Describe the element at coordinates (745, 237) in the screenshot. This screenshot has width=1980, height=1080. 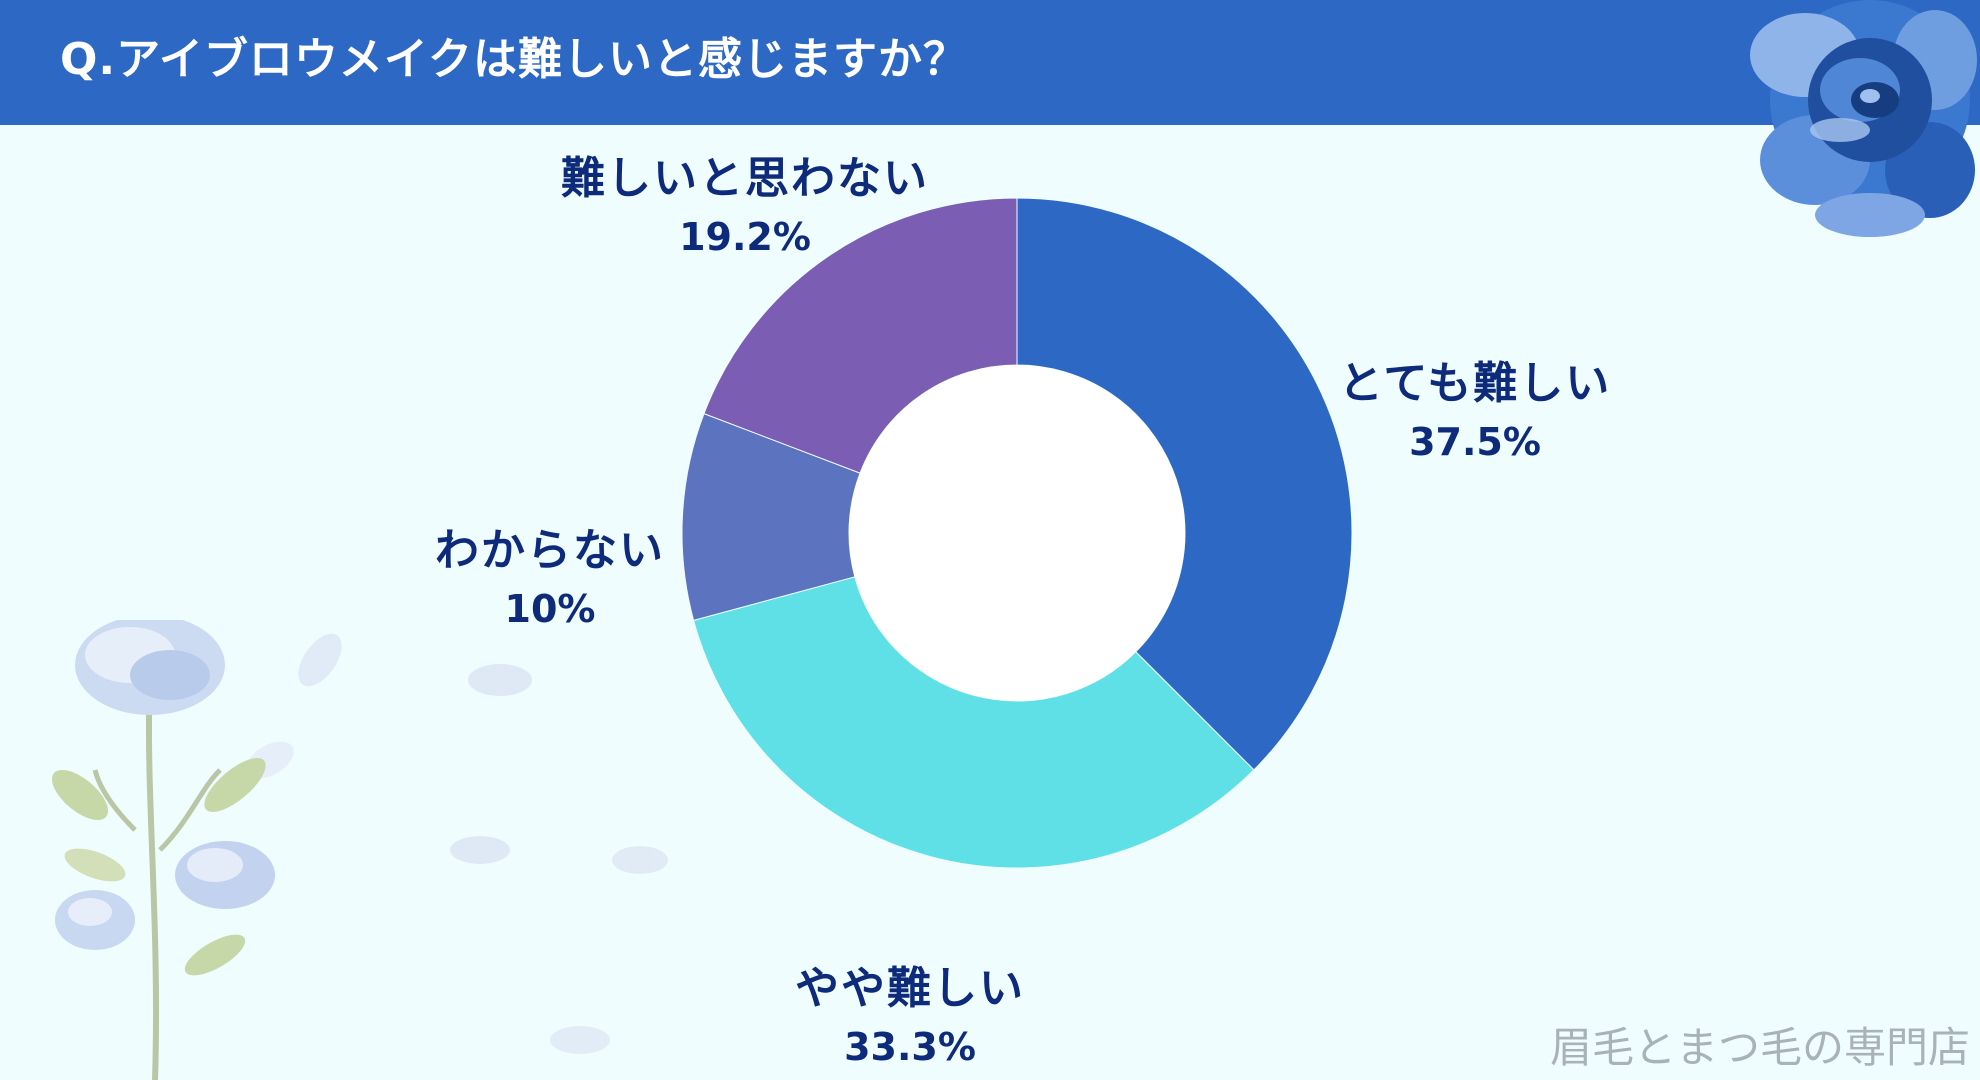
I see `slice-label-value: 19.2%` at that location.